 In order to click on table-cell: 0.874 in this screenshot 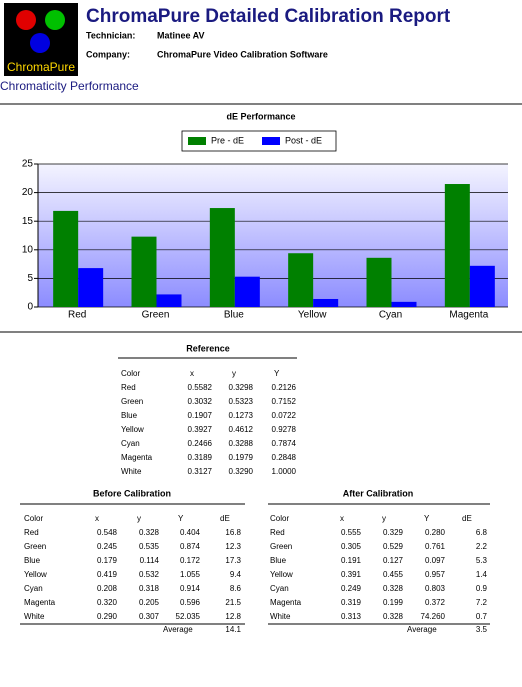, I will do `click(190, 546)`.